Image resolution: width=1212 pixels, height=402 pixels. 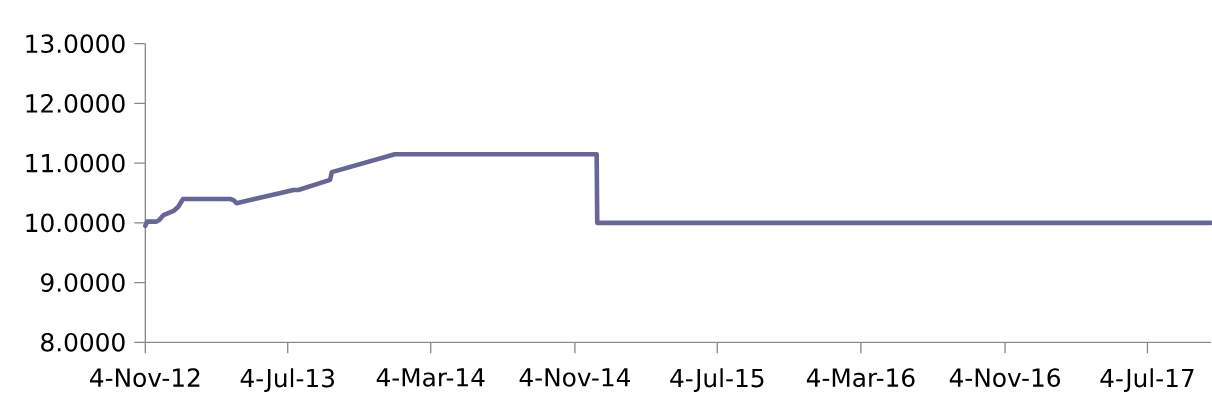 I want to click on x-tick-label: 4-Nov-16, so click(x=1004, y=378).